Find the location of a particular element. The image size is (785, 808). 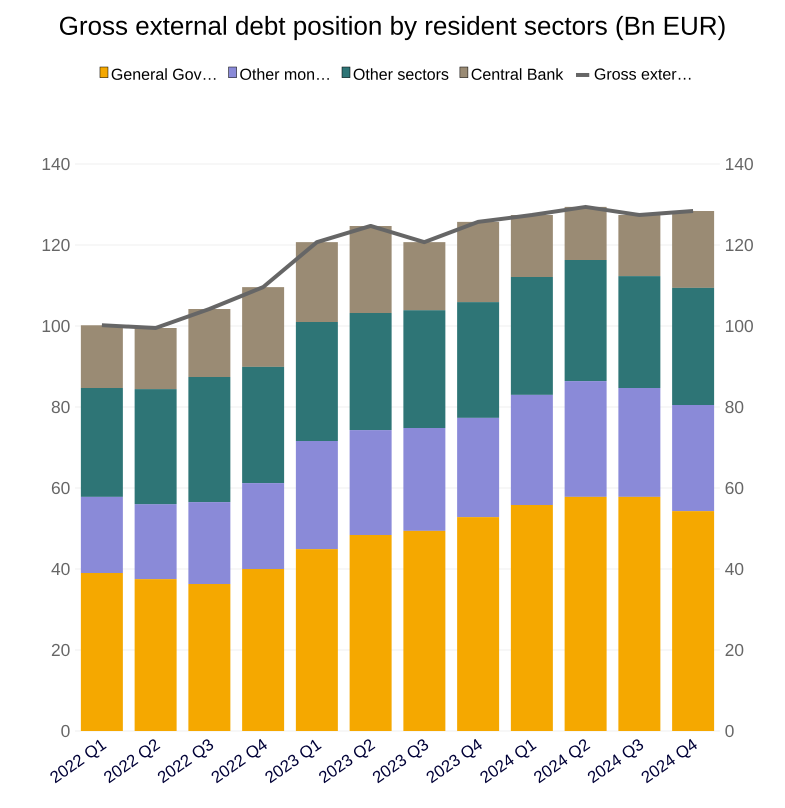

y-tick-label: 100 is located at coordinates (56, 326).